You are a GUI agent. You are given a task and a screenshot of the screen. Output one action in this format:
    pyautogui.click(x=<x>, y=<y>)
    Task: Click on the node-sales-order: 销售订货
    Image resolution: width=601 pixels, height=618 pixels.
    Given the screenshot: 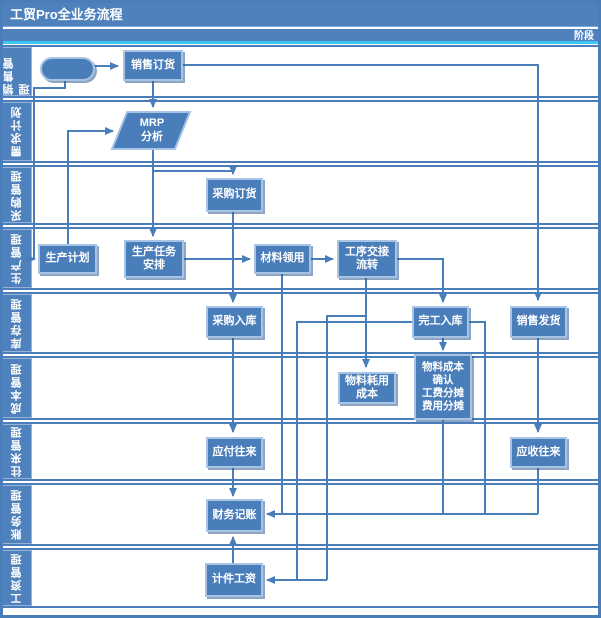 What is the action you would take?
    pyautogui.click(x=153, y=65)
    